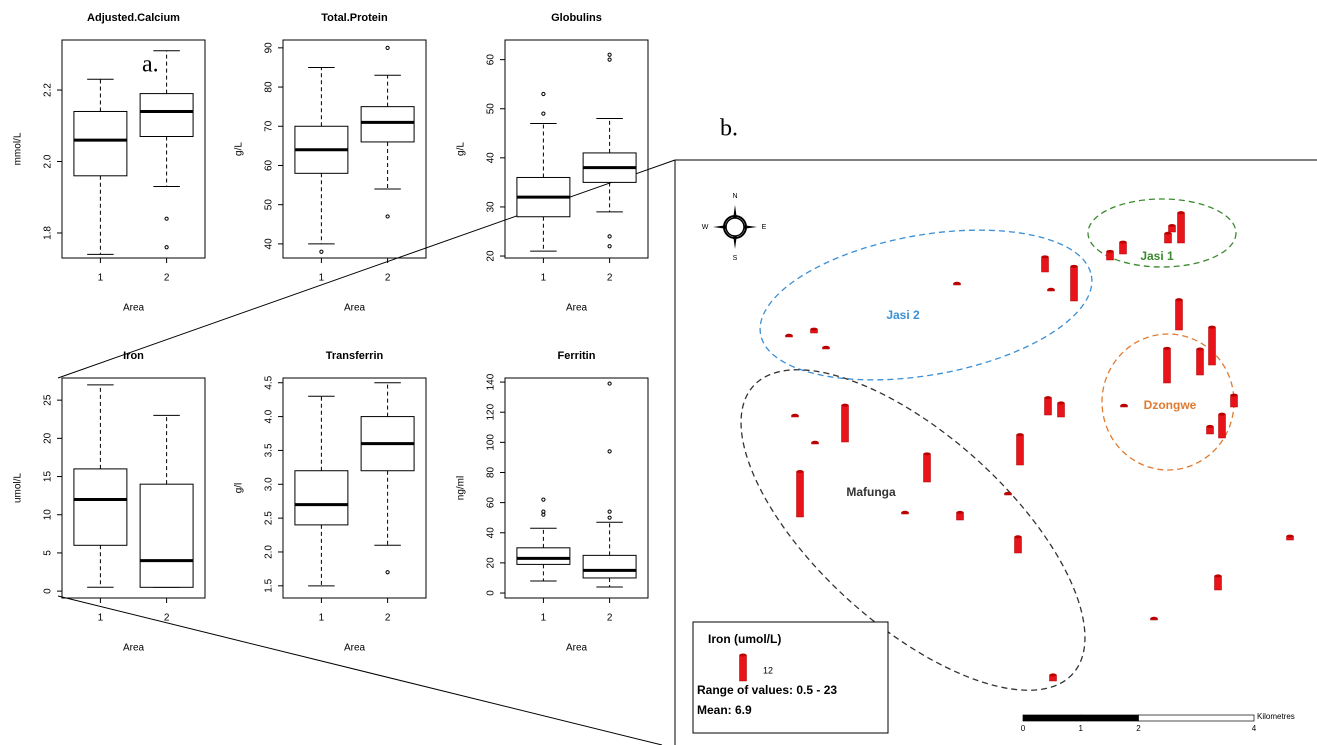 The width and height of the screenshot is (1317, 745). What do you see at coordinates (150, 65) in the screenshot?
I see `panel-label: a.` at bounding box center [150, 65].